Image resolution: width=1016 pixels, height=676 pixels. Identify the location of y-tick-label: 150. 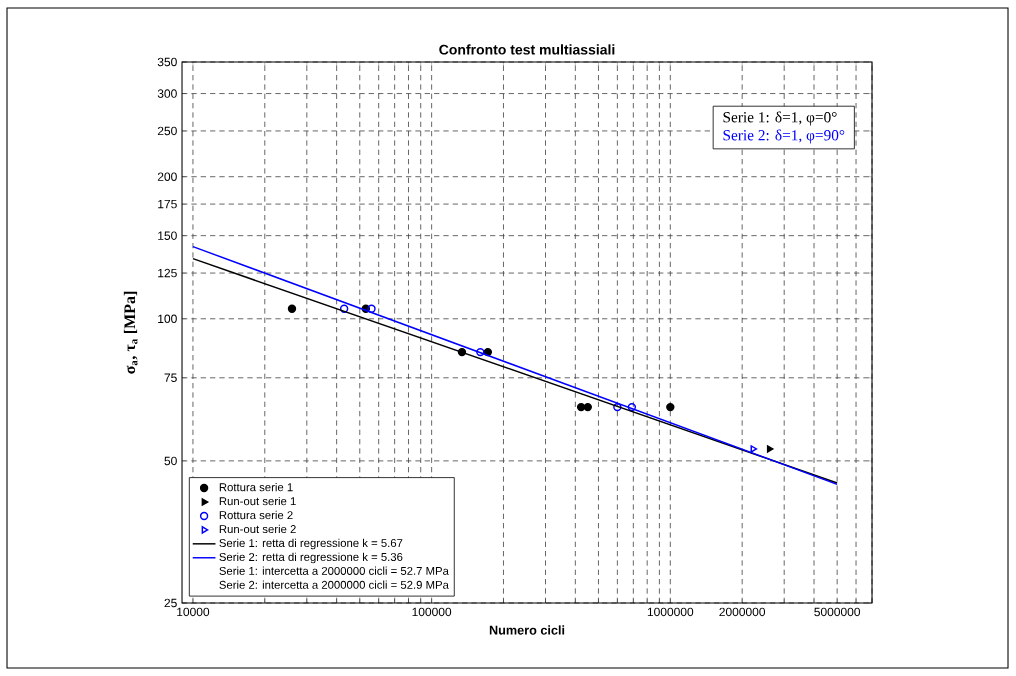
(167, 235).